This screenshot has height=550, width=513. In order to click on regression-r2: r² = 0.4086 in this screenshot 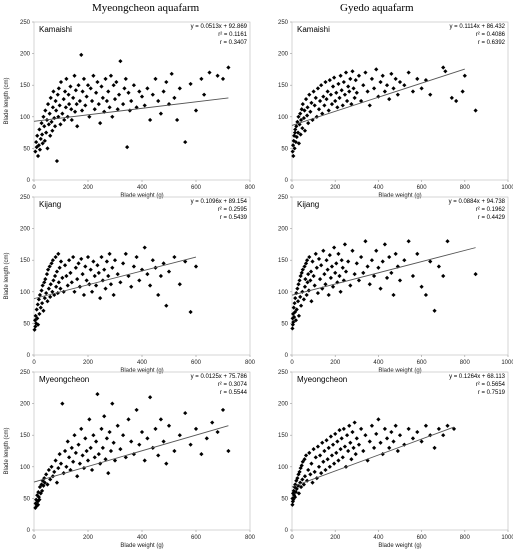, I will do `click(491, 35)`.